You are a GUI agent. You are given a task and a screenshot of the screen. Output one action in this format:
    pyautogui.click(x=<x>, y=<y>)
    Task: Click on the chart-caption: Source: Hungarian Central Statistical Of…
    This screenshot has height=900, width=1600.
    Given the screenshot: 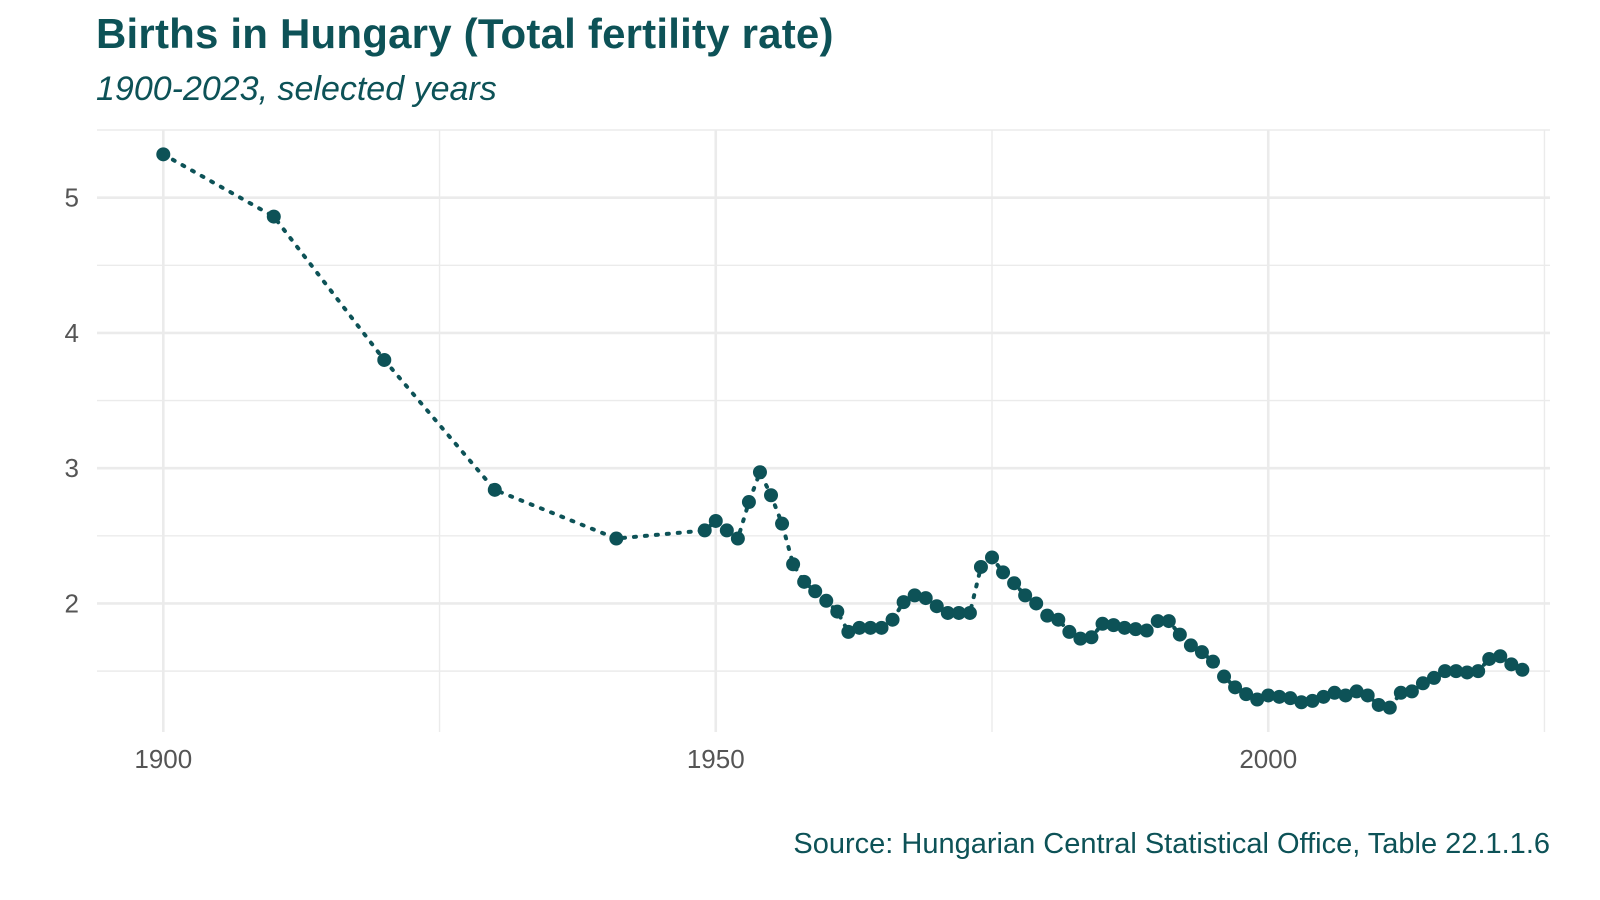 What is the action you would take?
    pyautogui.click(x=1171, y=844)
    